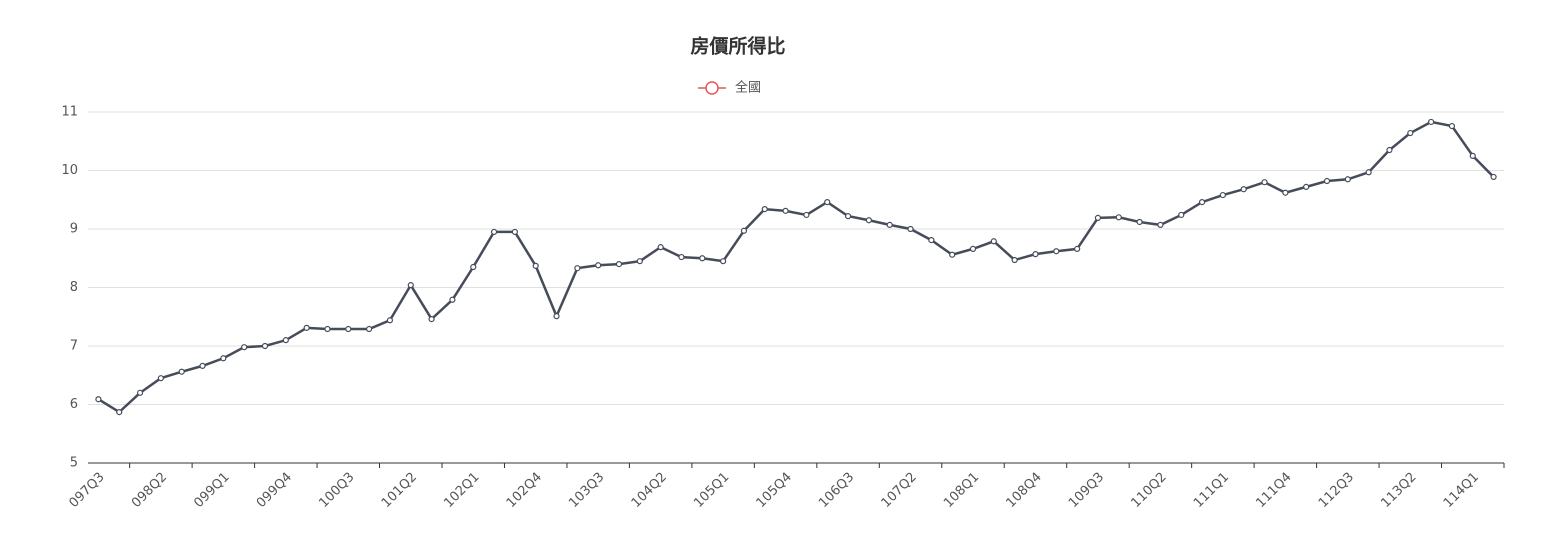  Describe the element at coordinates (74, 229) in the screenshot. I see `y-tick-label: 9` at that location.